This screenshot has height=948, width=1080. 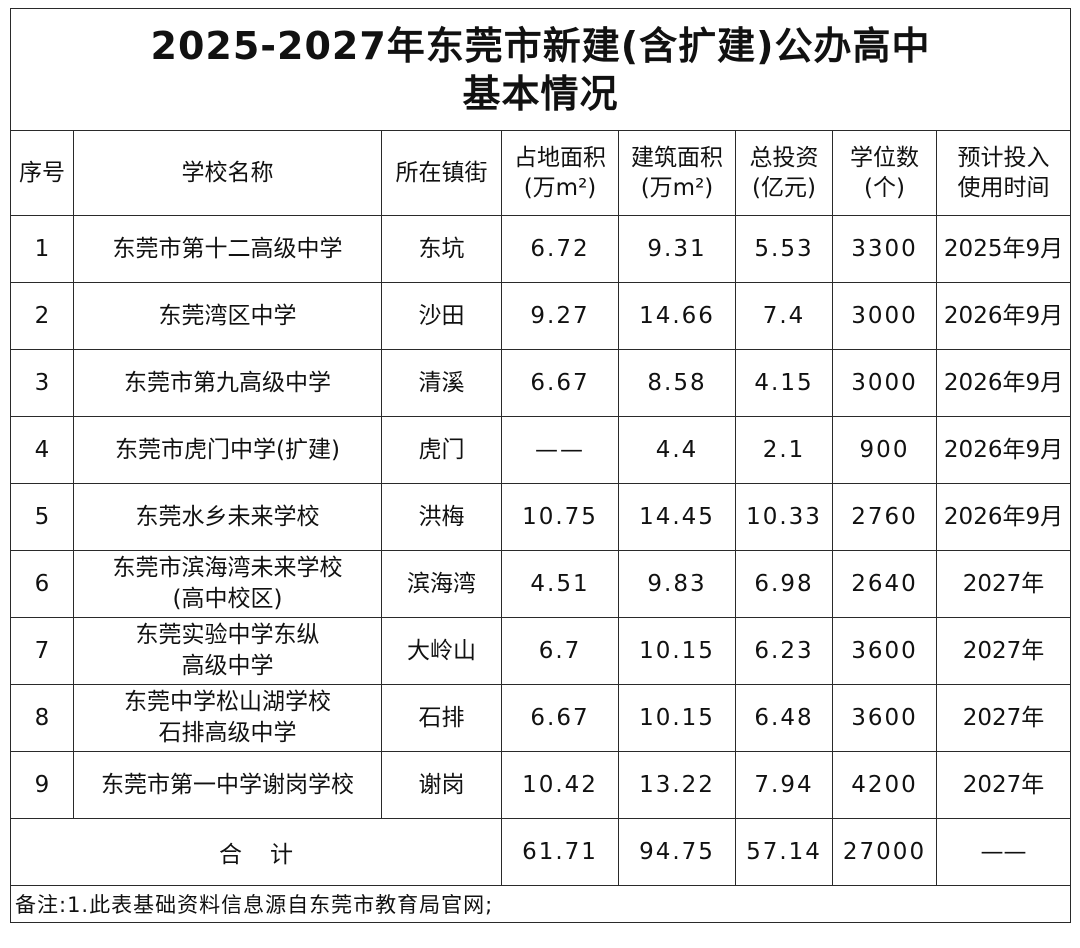 What do you see at coordinates (784, 249) in the screenshot?
I see `cell-investment: 5.53` at bounding box center [784, 249].